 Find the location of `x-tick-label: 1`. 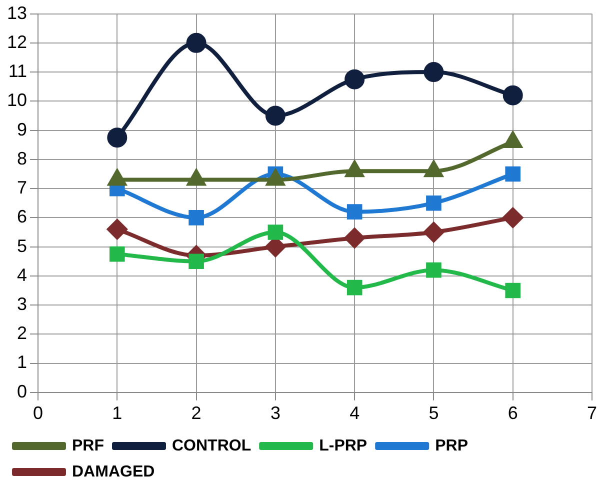

x-tick-label: 1 is located at coordinates (117, 413).